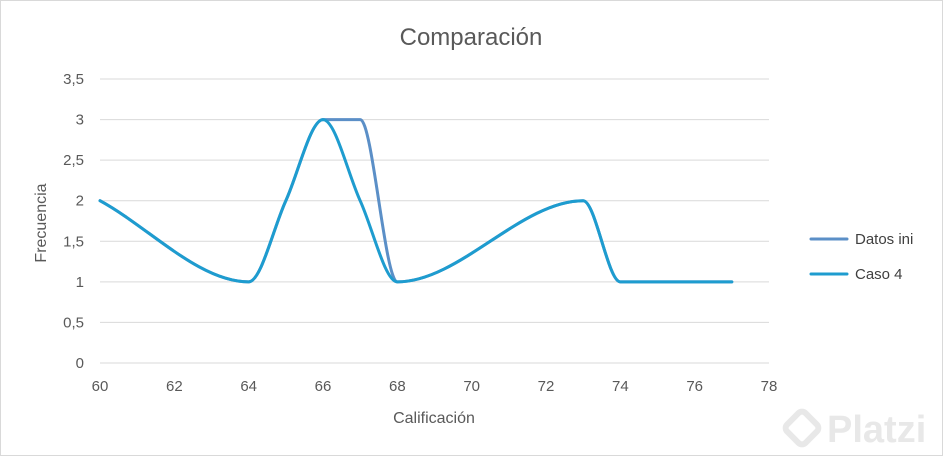 This screenshot has width=943, height=456. What do you see at coordinates (397, 386) in the screenshot?
I see `x-tick-label: 68` at bounding box center [397, 386].